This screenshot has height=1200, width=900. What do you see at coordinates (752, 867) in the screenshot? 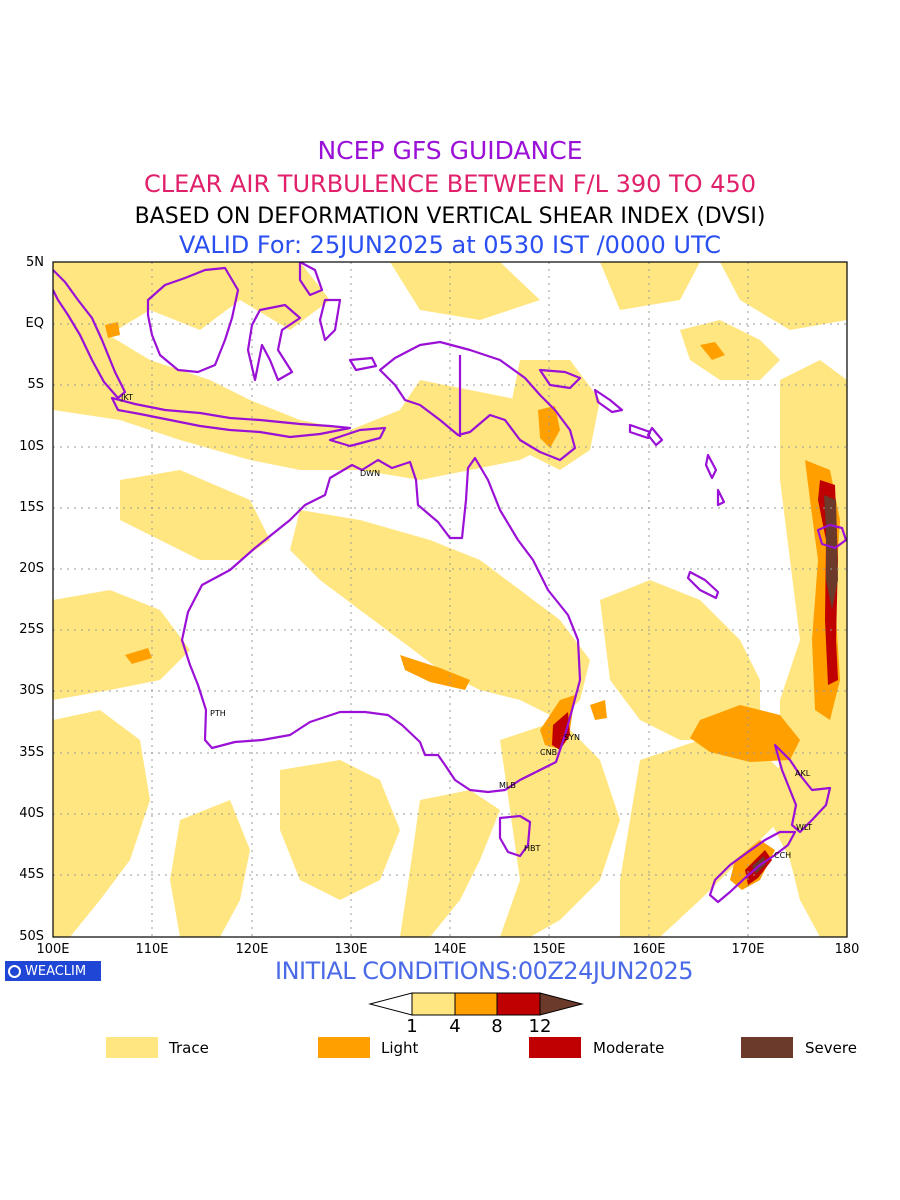
I see `new-zealand-south-coast` at bounding box center [752, 867].